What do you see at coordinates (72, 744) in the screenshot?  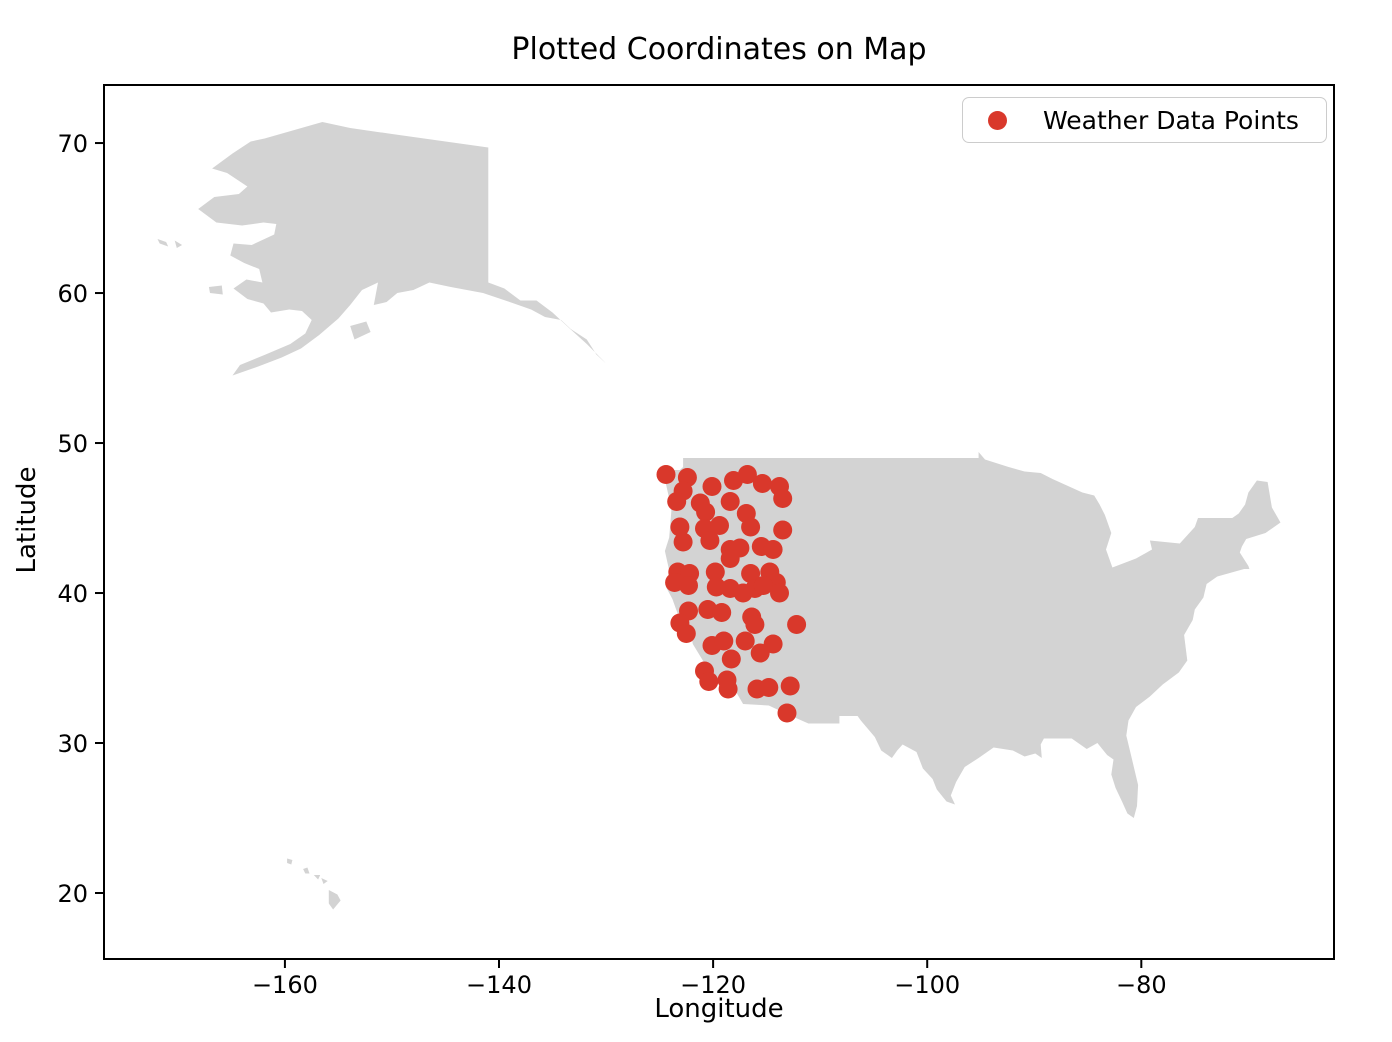 I see `y-tick-label: 30` at bounding box center [72, 744].